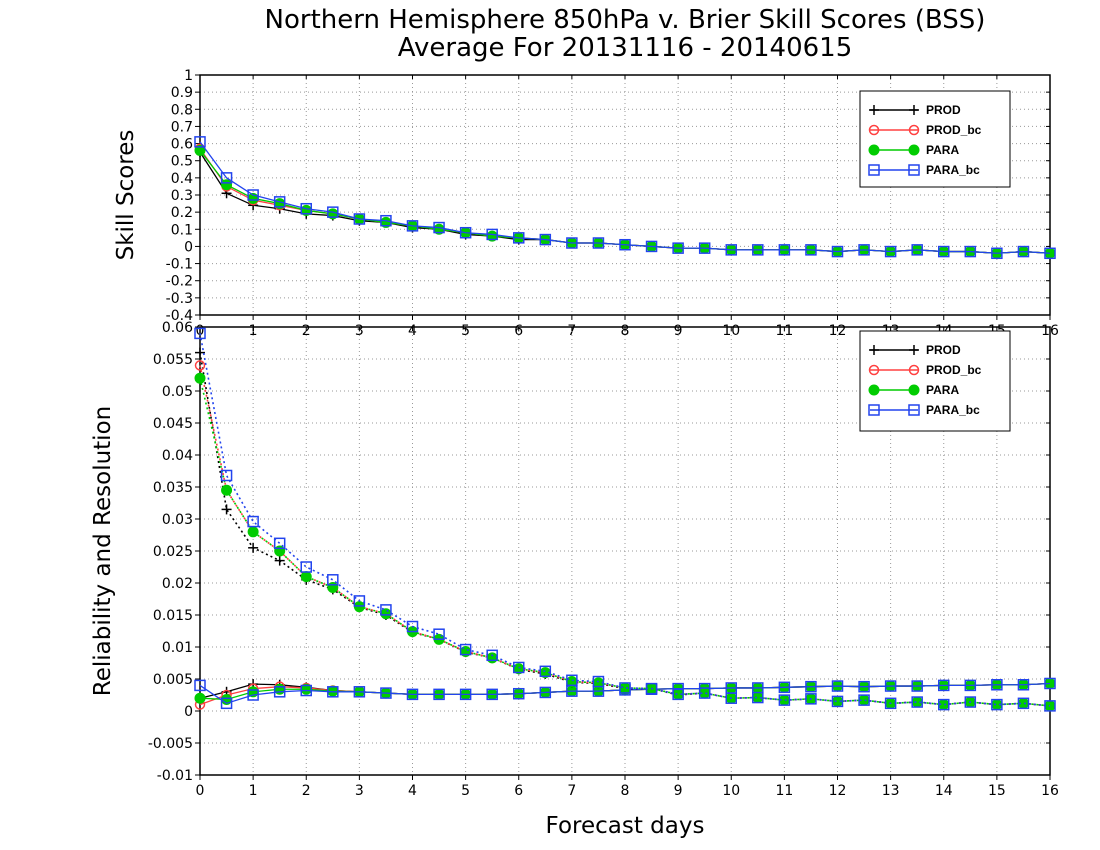 This screenshot has height=850, width=1100. Describe the element at coordinates (625, 198) in the screenshot. I see `series-PARA_bc` at that location.